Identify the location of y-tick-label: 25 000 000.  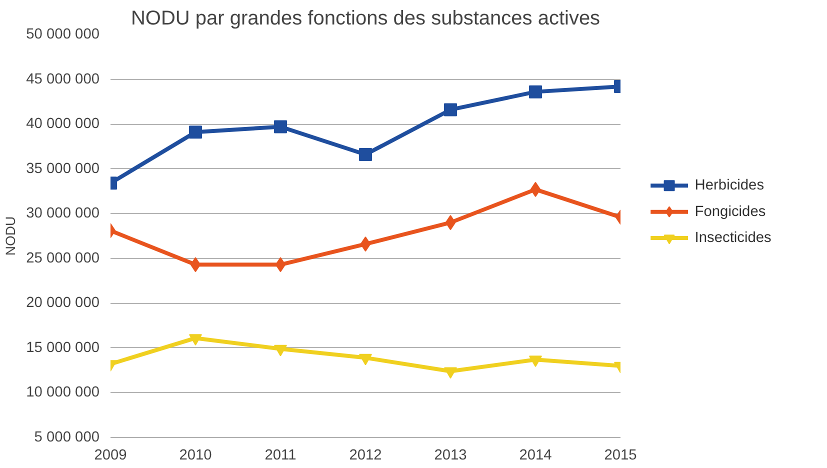
(63, 258).